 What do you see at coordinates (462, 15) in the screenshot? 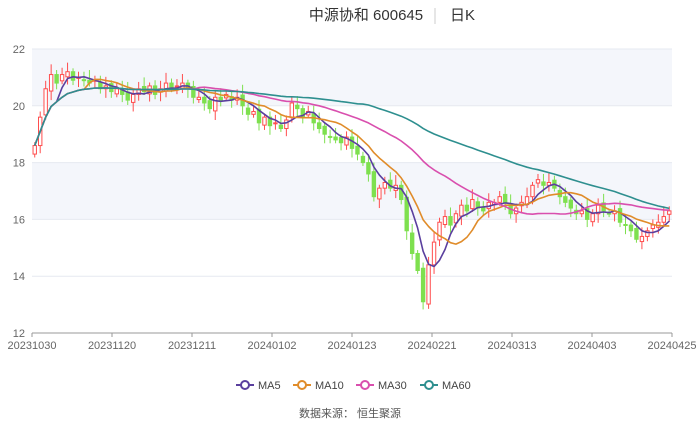
I see `period-label: 日K` at bounding box center [462, 15].